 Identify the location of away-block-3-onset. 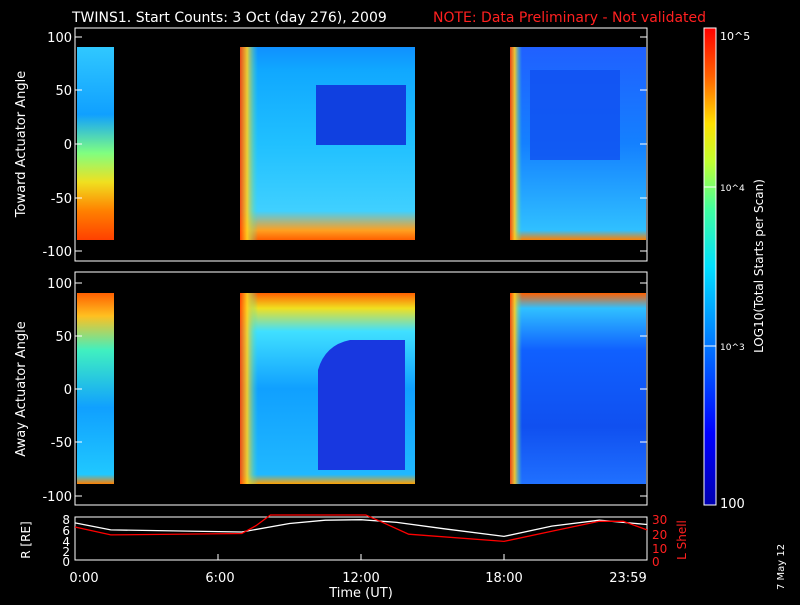
(516, 388).